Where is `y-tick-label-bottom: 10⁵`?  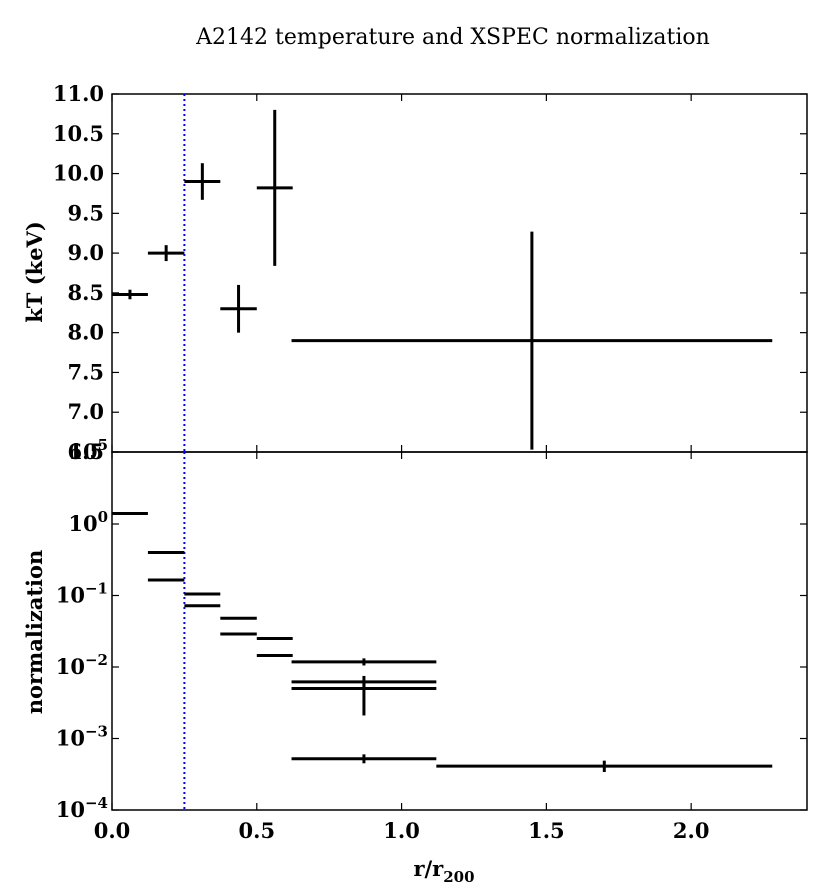
y-tick-label-bottom: 10⁵ is located at coordinates (88, 450).